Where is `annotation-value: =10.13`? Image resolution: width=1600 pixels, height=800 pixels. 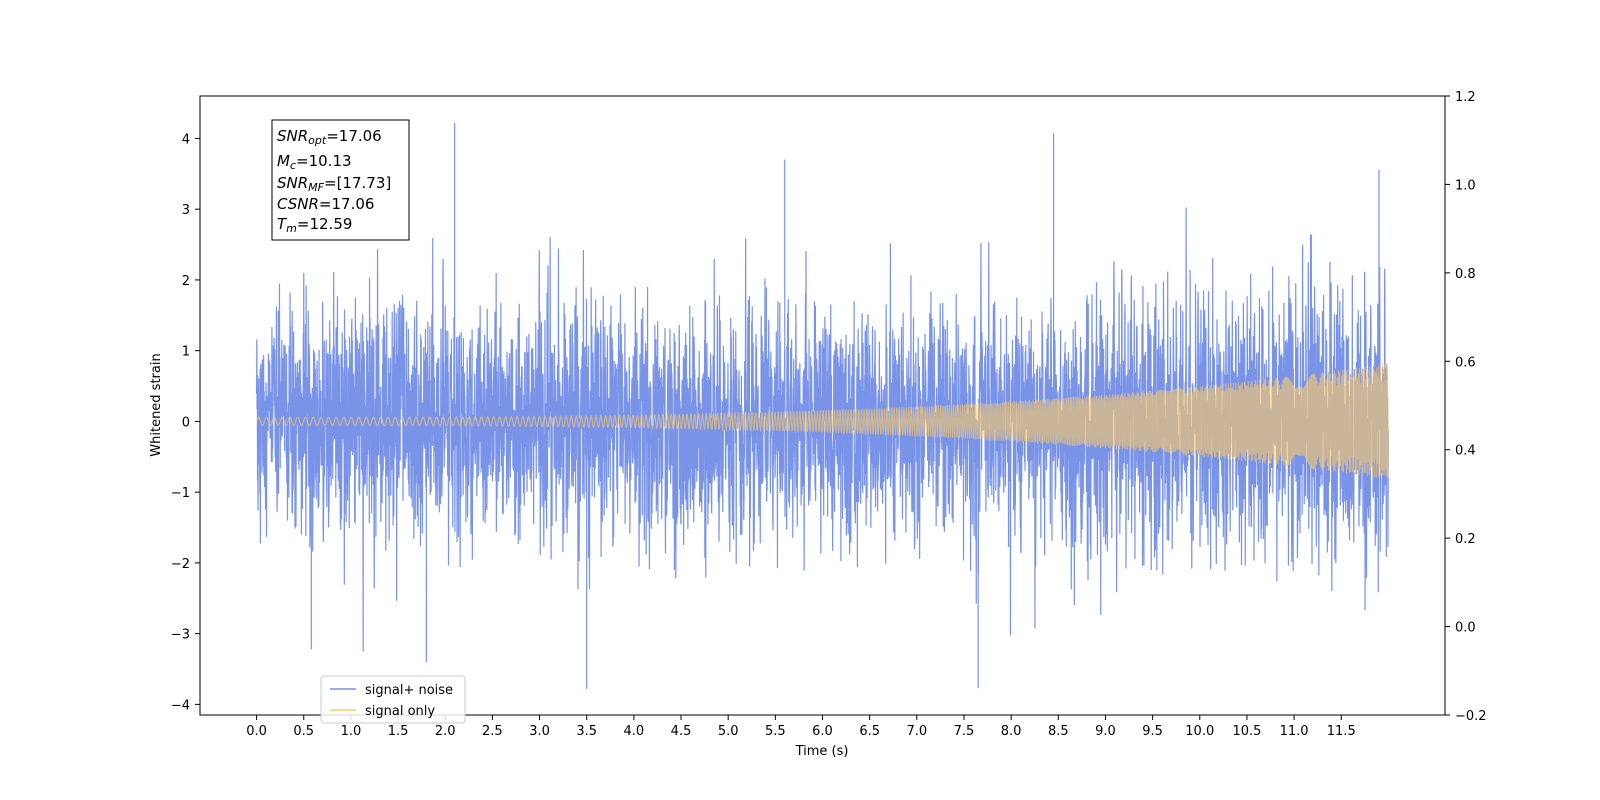 annotation-value: =10.13 is located at coordinates (324, 161).